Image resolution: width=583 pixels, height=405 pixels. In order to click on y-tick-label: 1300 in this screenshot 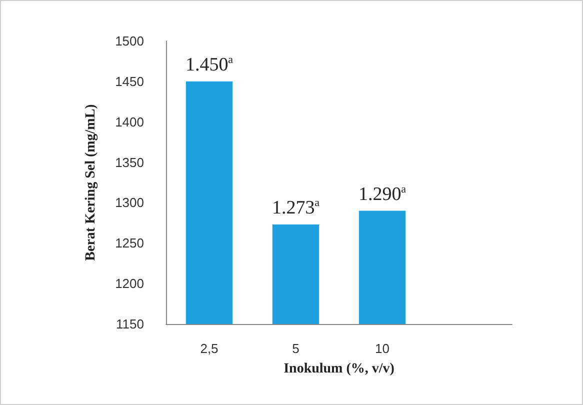, I will do `click(129, 202)`.